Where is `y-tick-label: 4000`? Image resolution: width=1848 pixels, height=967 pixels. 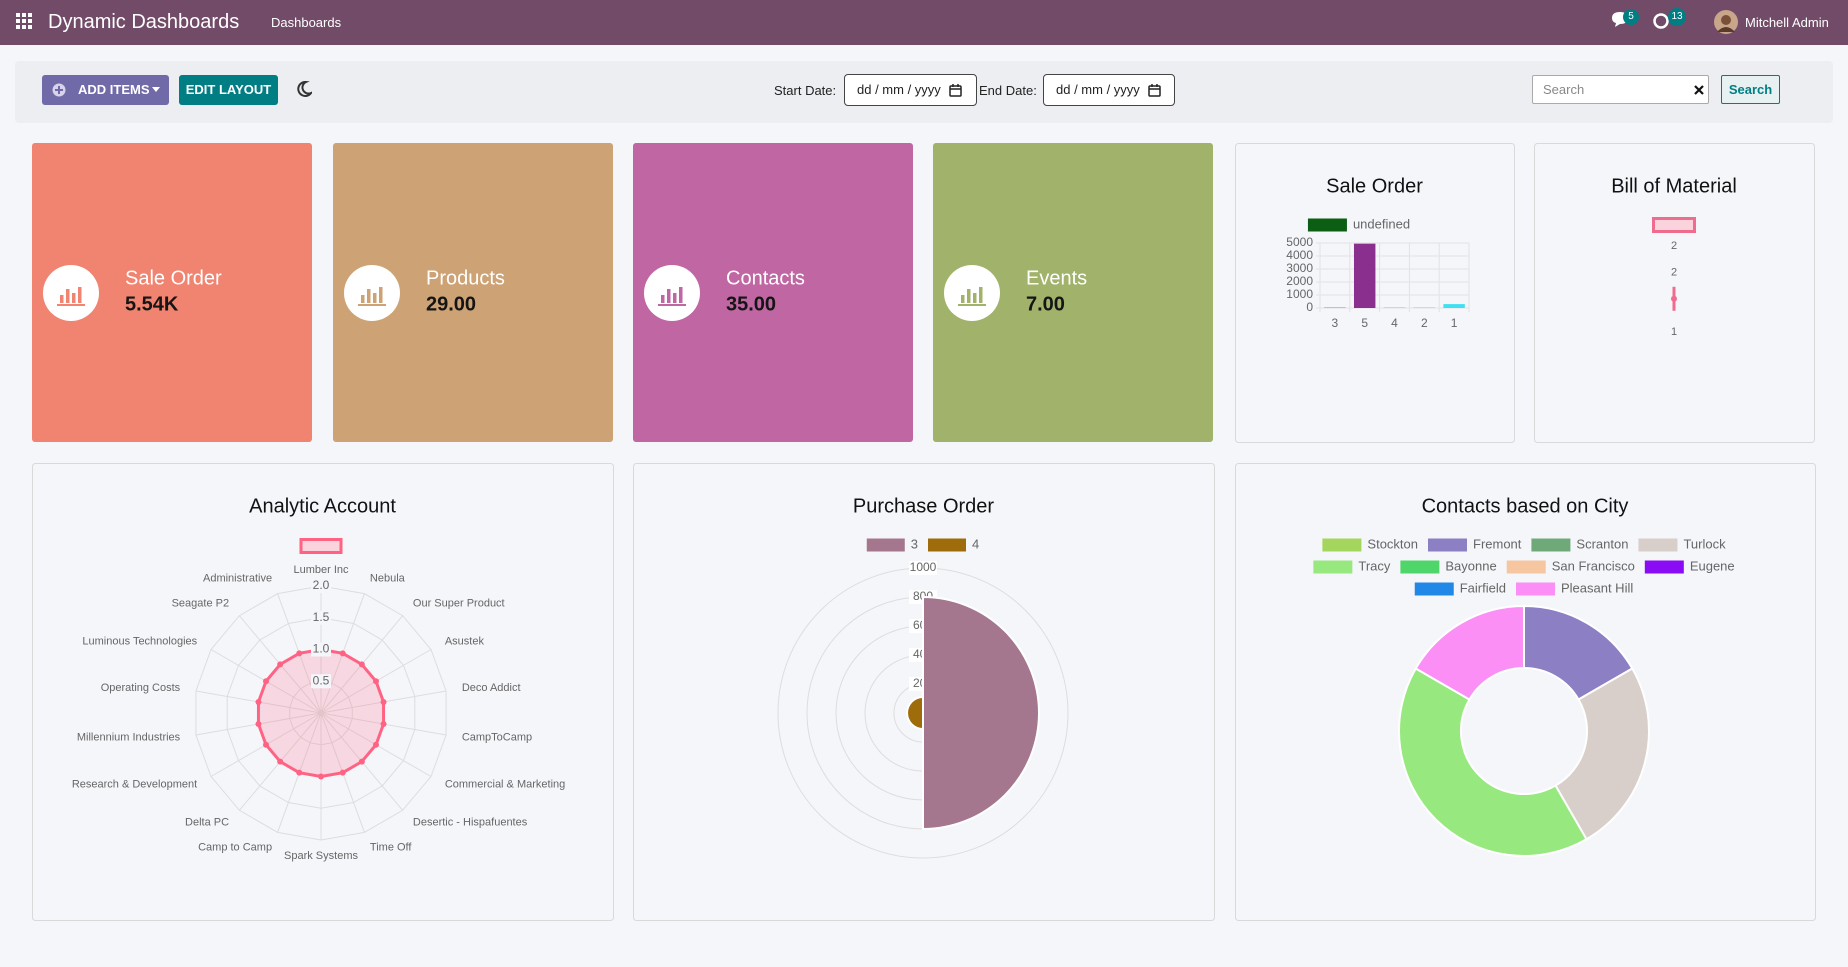 y-tick-label: 4000 is located at coordinates (1299, 255).